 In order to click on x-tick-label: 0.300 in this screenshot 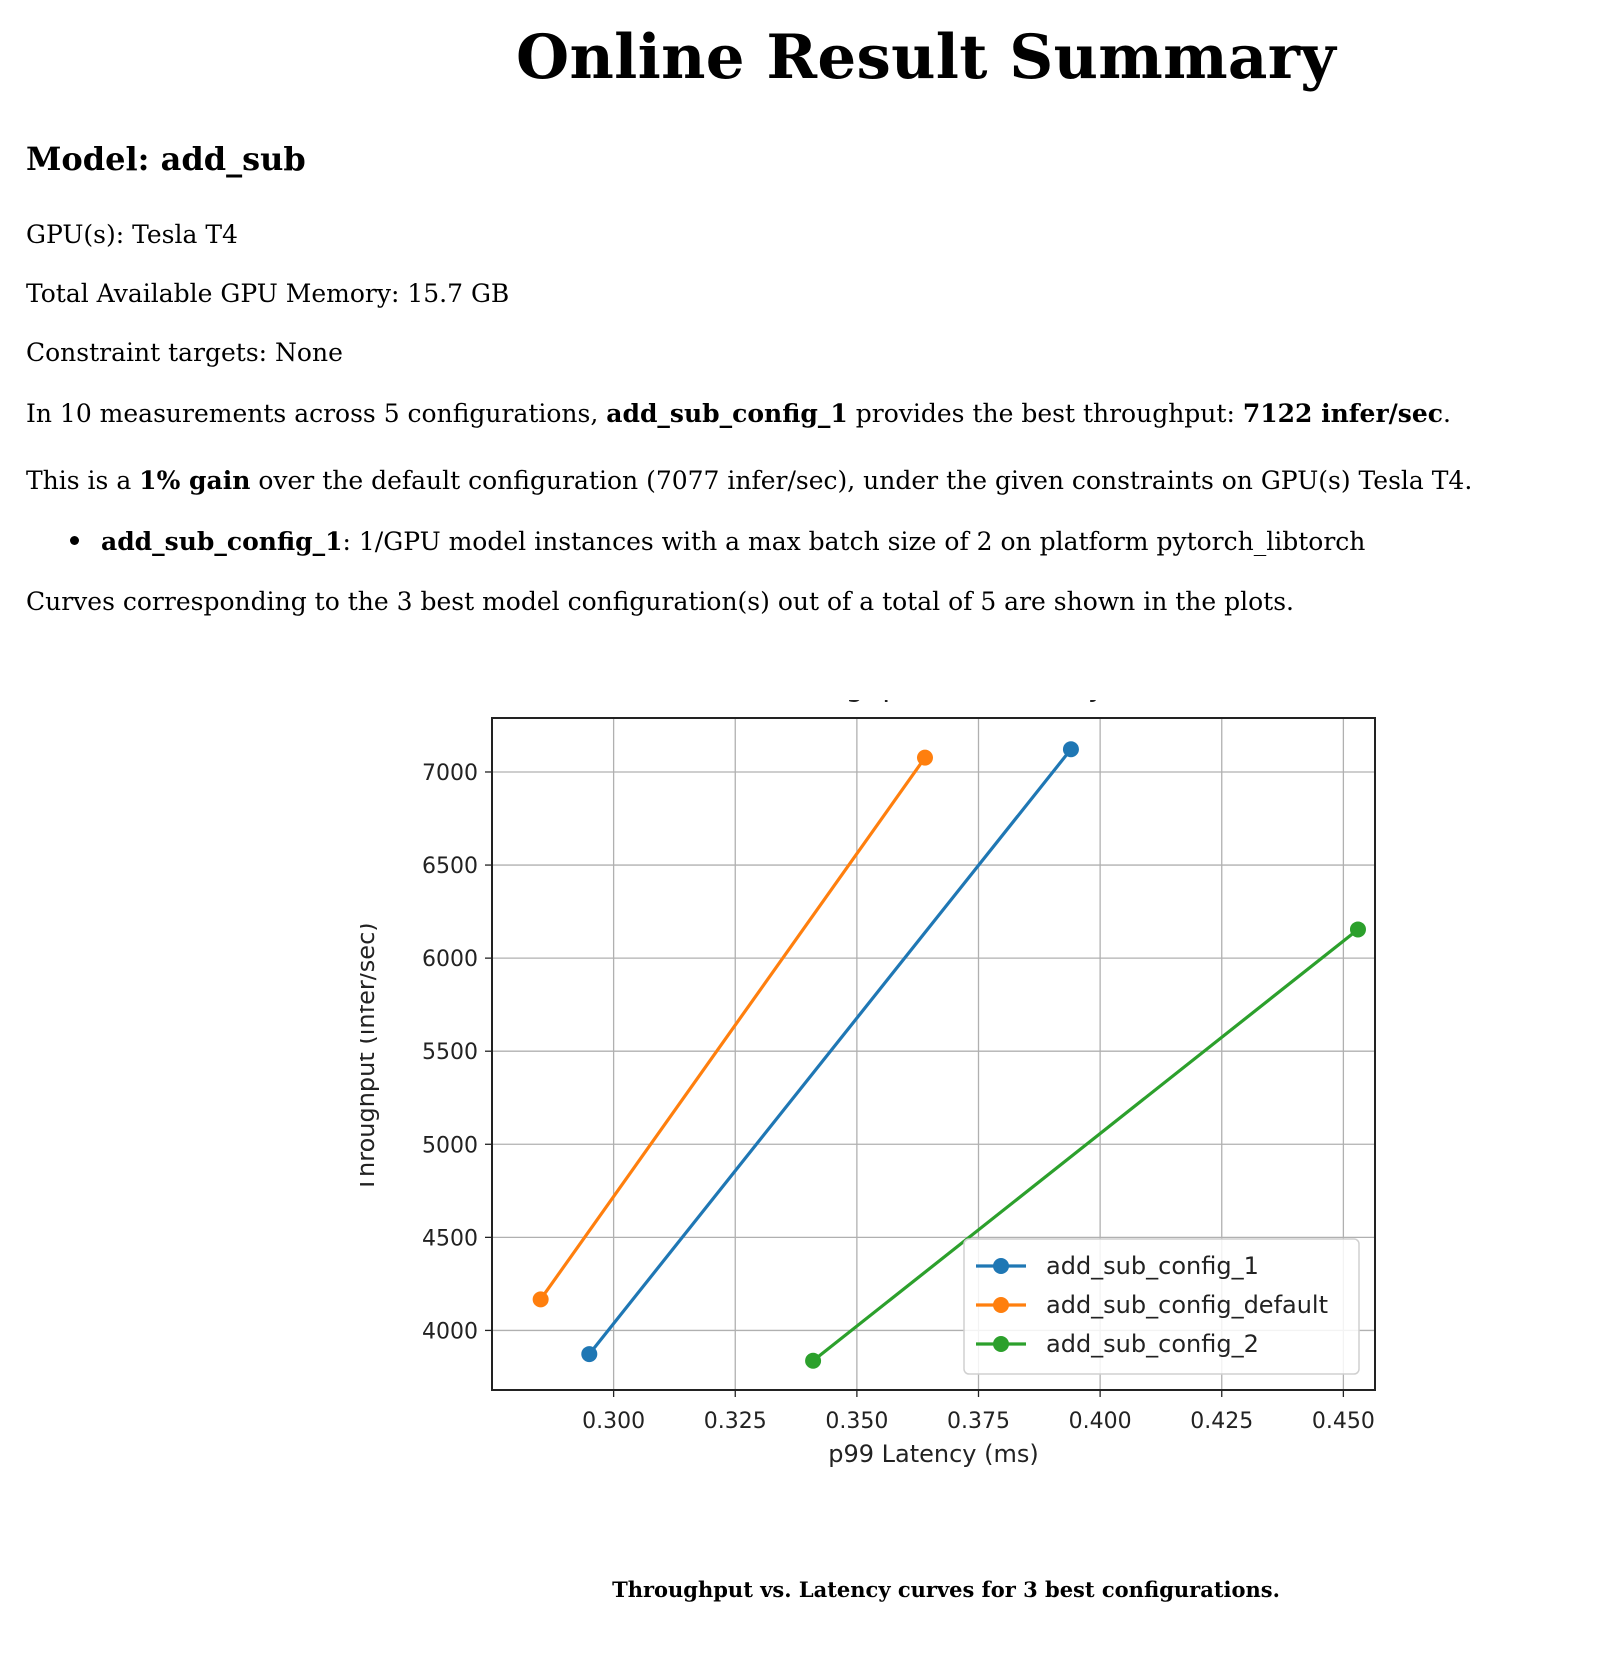, I will do `click(613, 1421)`.